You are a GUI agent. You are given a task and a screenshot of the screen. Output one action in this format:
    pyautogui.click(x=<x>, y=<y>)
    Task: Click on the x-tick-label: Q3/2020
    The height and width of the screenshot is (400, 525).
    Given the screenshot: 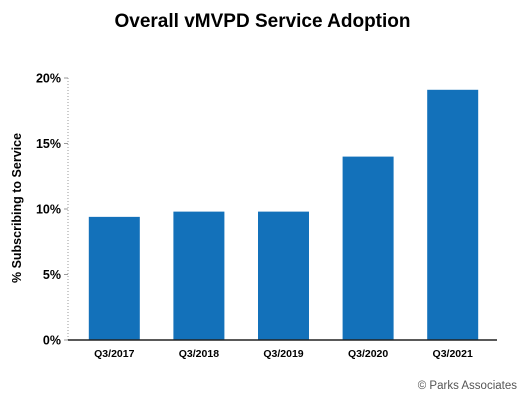 What is the action you would take?
    pyautogui.click(x=368, y=354)
    